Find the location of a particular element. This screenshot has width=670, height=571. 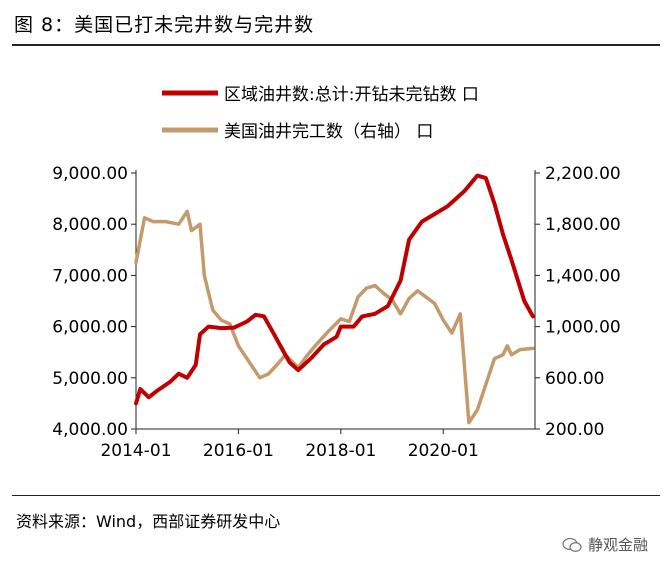

right-tick-label: 1,400.00 is located at coordinates (583, 276).